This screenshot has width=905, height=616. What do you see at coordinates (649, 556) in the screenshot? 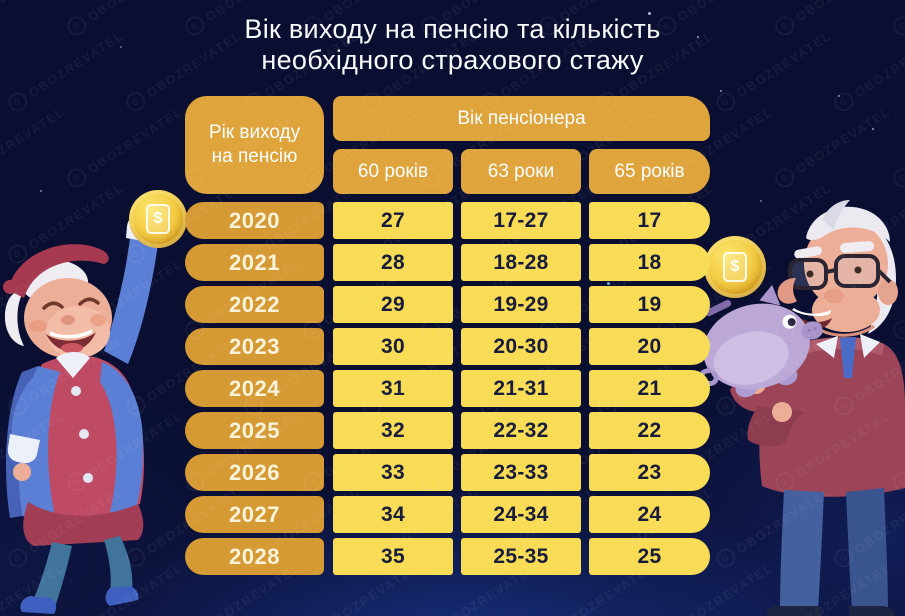
I see `value-cell: 25` at bounding box center [649, 556].